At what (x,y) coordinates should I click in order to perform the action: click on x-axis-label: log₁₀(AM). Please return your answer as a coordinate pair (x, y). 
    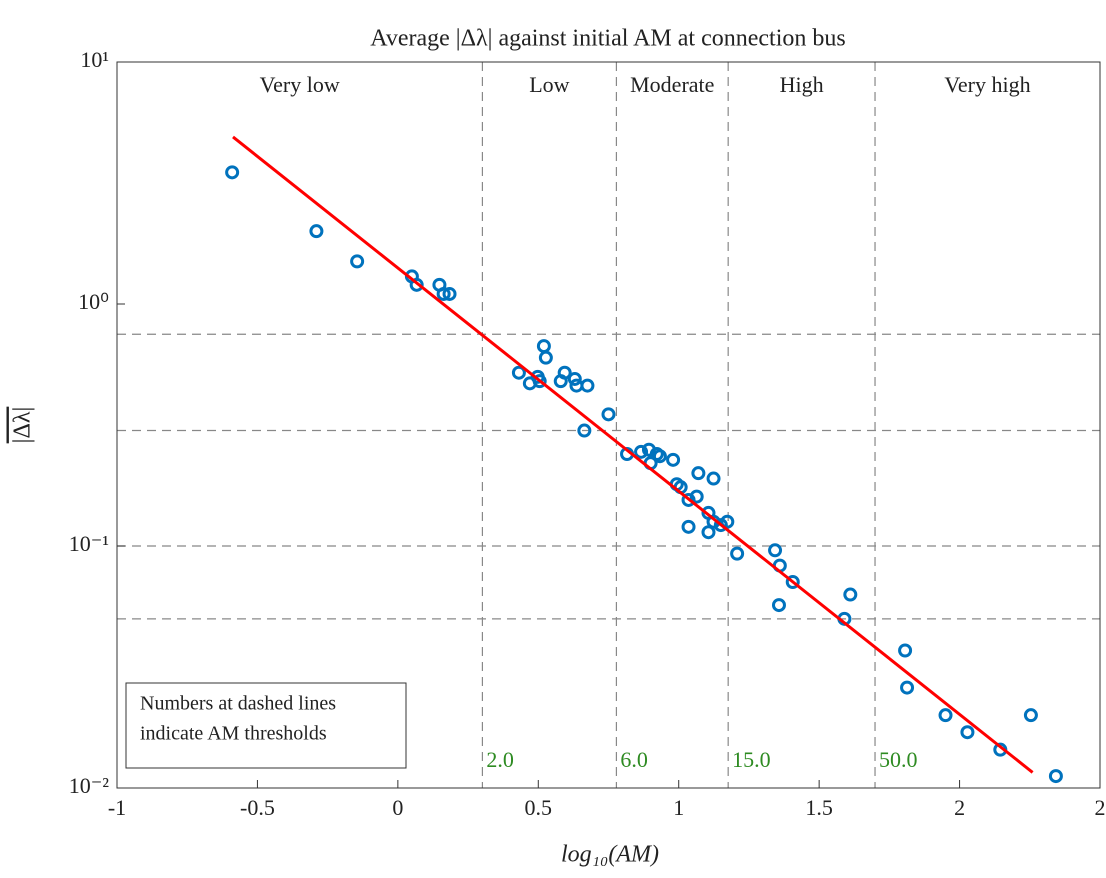
    Looking at the image, I should click on (610, 855).